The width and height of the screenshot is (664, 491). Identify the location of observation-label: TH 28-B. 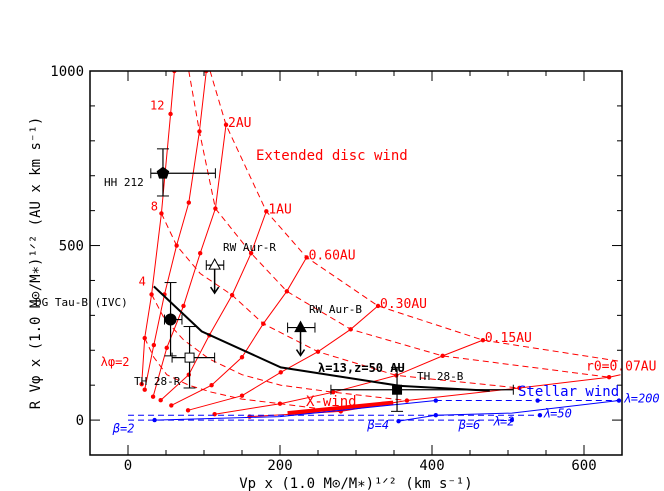
(440, 376).